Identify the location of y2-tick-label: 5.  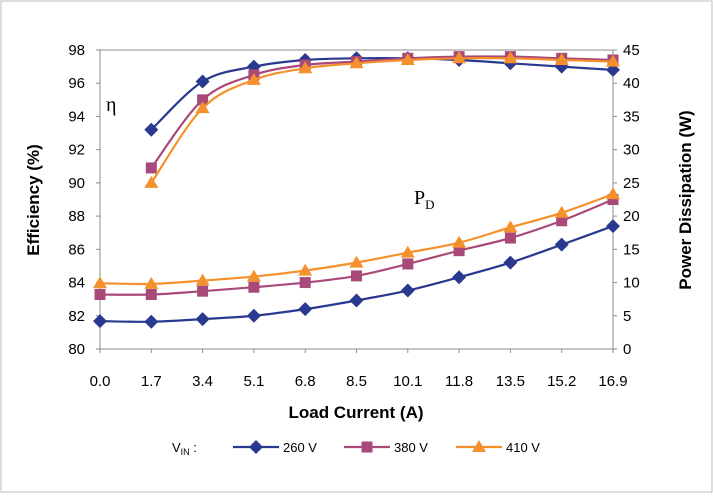
(627, 316).